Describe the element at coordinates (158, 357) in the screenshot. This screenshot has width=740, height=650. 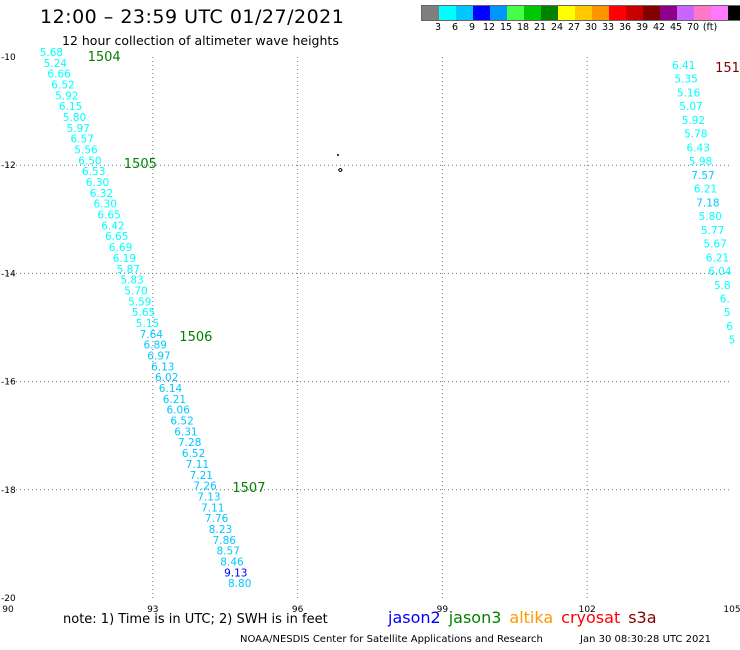
I see `wave-height-value: 6.97` at that location.